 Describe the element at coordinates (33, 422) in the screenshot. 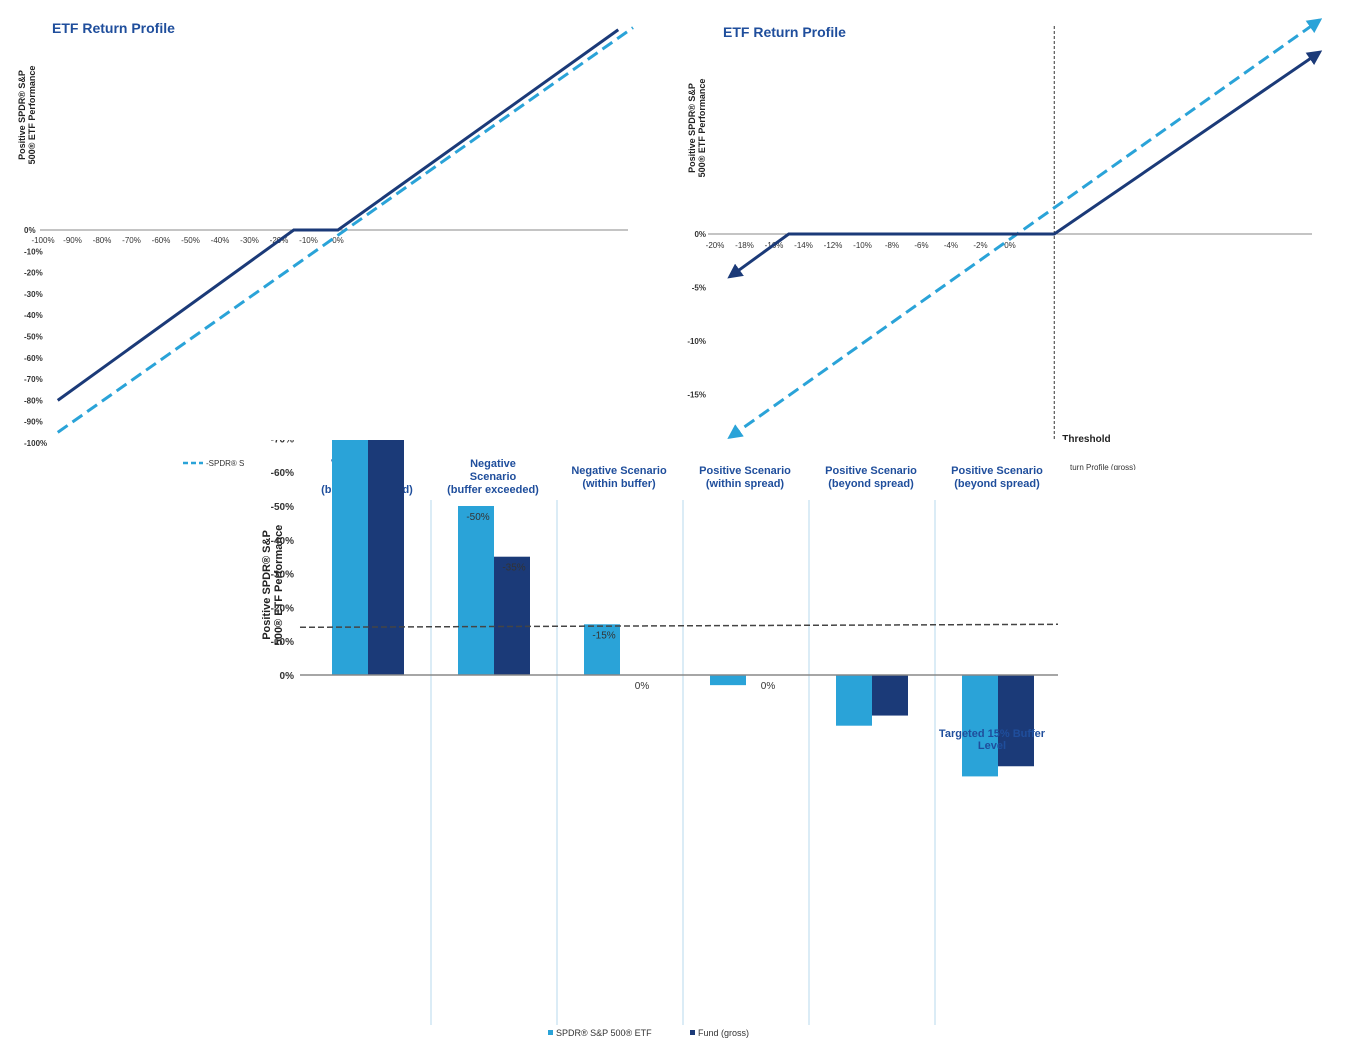

I see `y-tick-label: -90%` at that location.